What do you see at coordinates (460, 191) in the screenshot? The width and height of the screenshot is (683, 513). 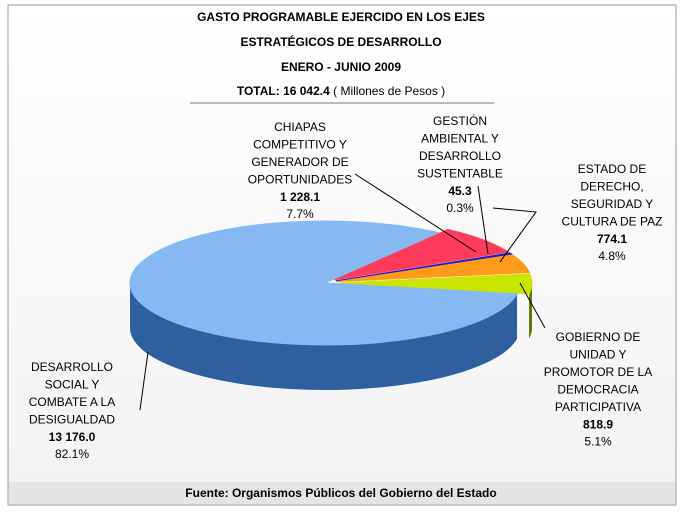 I see `value-label: 45.3` at bounding box center [460, 191].